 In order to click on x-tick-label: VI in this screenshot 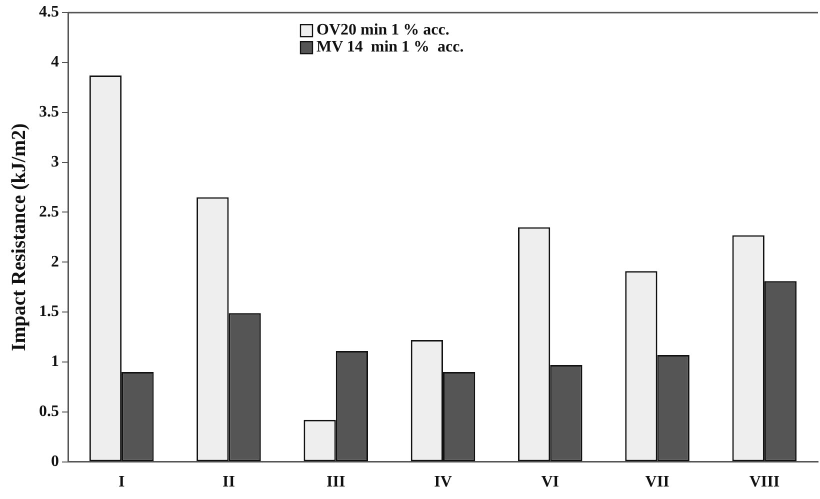, I will do `click(550, 482)`.